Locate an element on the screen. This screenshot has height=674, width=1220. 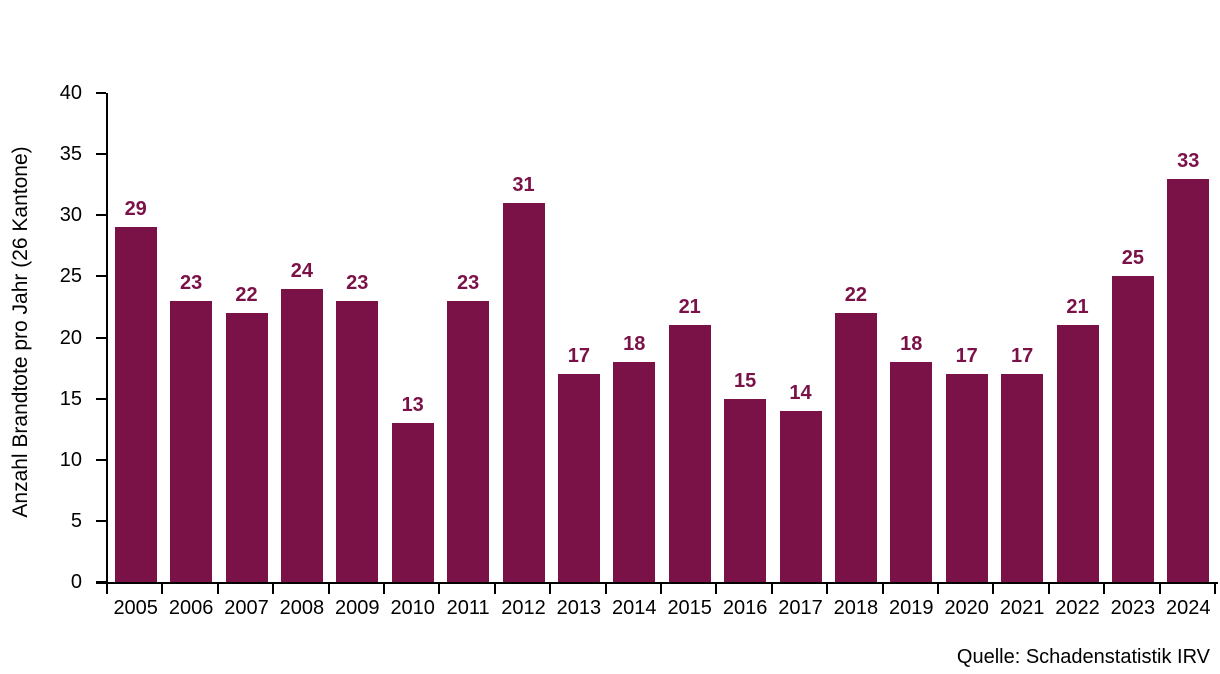
x-category-label-2014: 2014 is located at coordinates (634, 608).